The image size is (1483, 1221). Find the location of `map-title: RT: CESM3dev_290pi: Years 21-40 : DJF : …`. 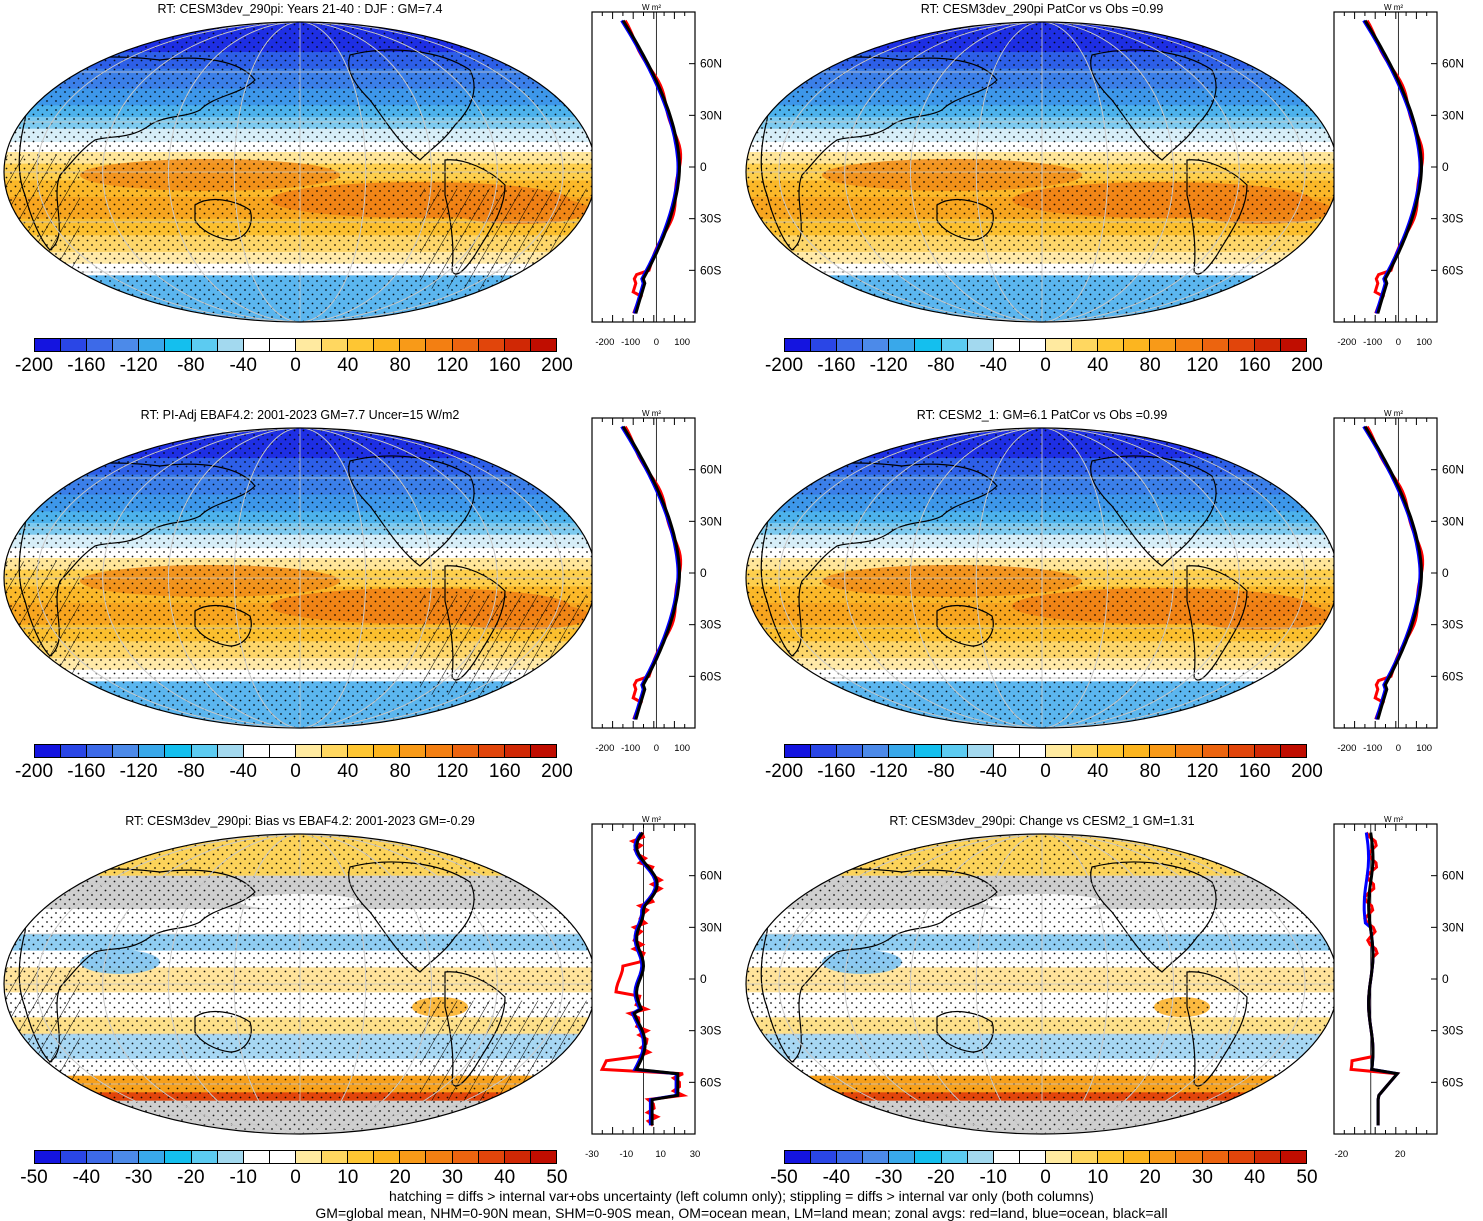

map-title: RT: CESM3dev_290pi: Years 21-40 : DJF : … is located at coordinates (300, 9).